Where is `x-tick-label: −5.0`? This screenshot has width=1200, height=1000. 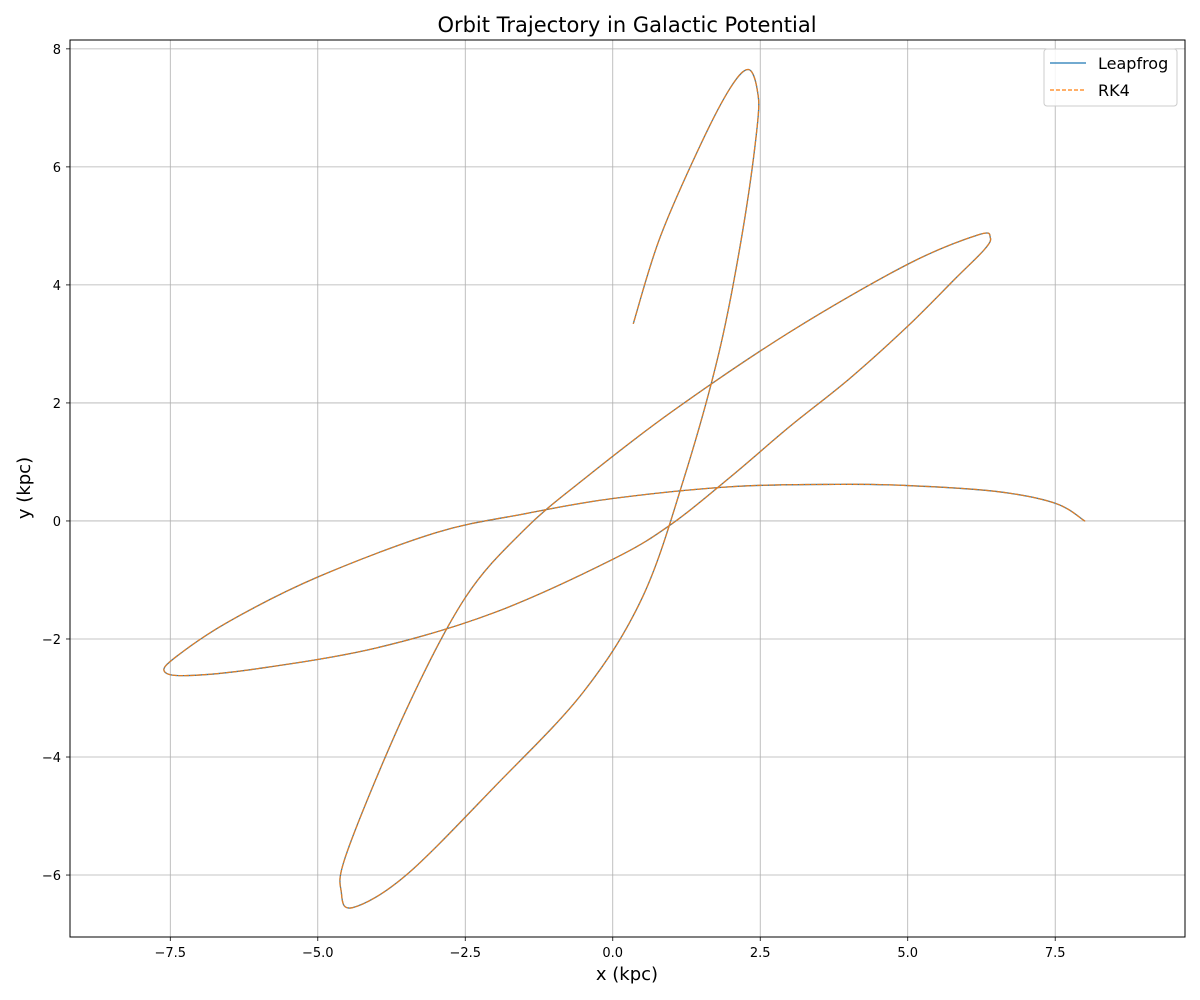 x-tick-label: −5.0 is located at coordinates (318, 953).